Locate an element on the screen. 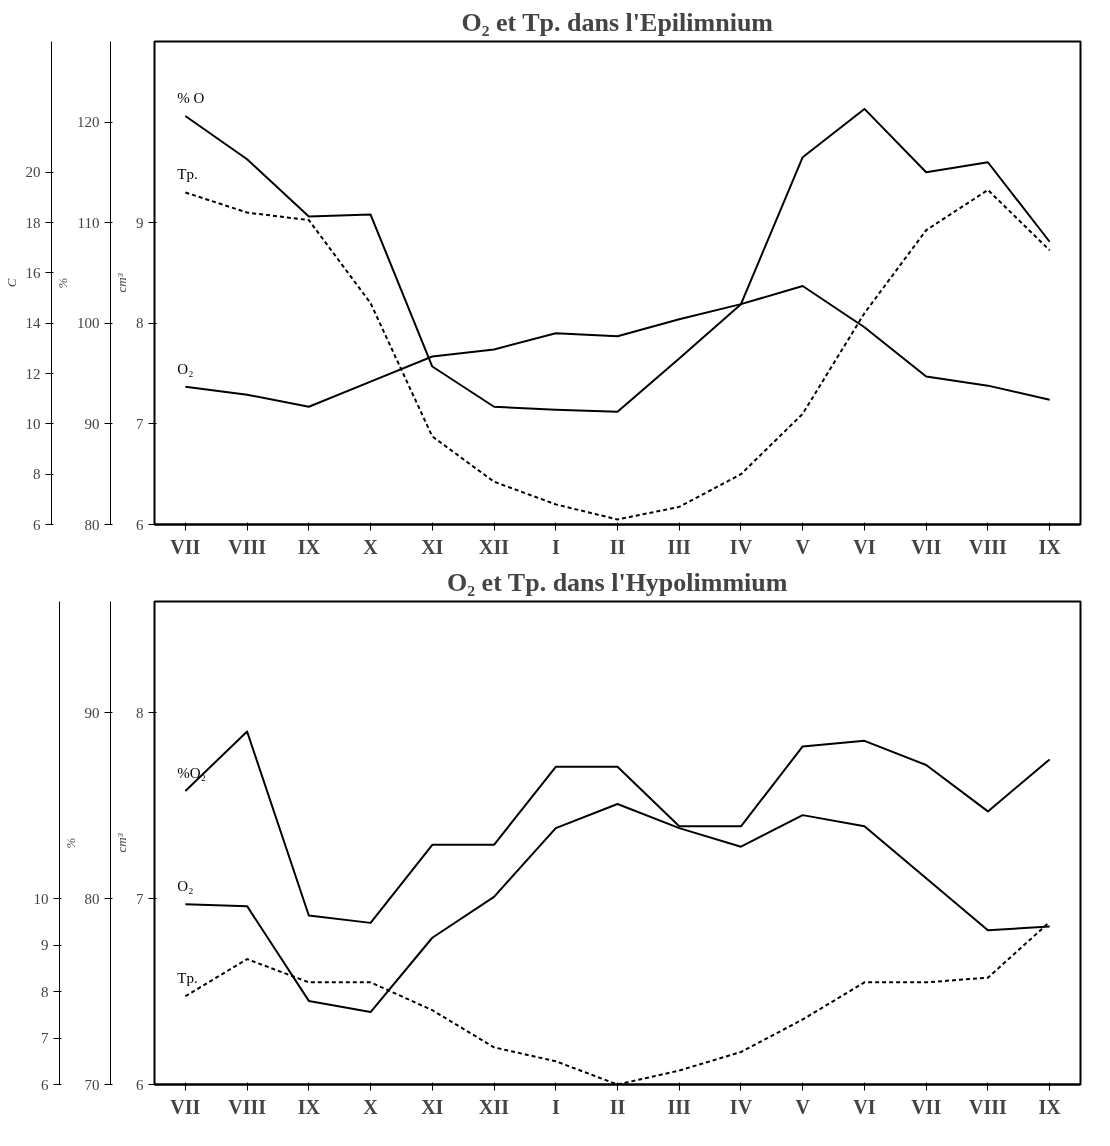  y3-tick-label: 14 is located at coordinates (33, 323).